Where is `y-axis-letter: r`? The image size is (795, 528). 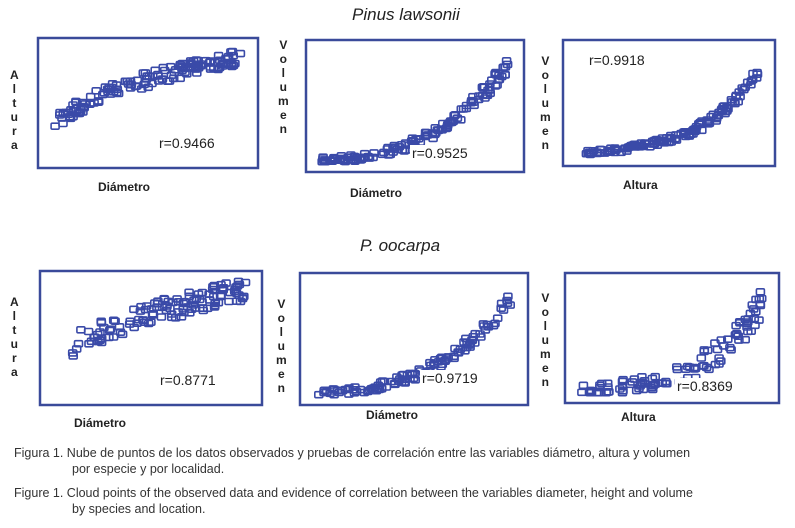 y-axis-letter: r is located at coordinates (14, 131).